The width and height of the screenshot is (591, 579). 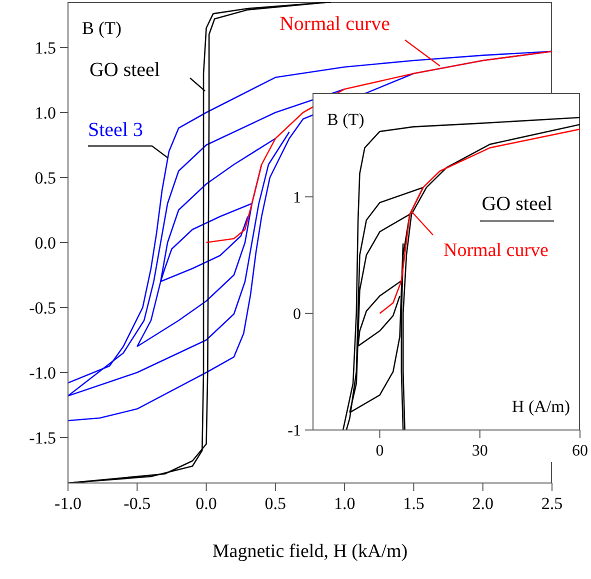 What do you see at coordinates (496, 250) in the screenshot?
I see `series-label: Normal curve` at bounding box center [496, 250].